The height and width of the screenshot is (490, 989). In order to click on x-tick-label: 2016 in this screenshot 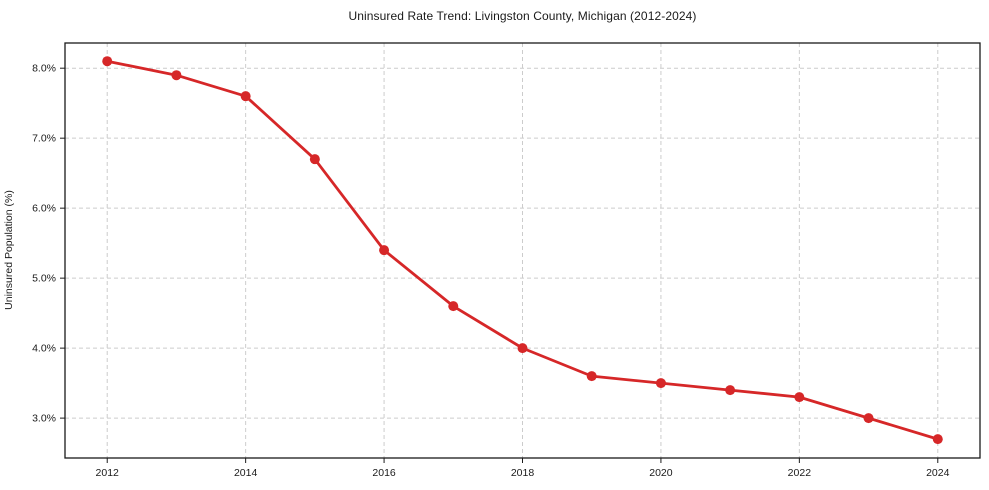, I will do `click(384, 473)`.